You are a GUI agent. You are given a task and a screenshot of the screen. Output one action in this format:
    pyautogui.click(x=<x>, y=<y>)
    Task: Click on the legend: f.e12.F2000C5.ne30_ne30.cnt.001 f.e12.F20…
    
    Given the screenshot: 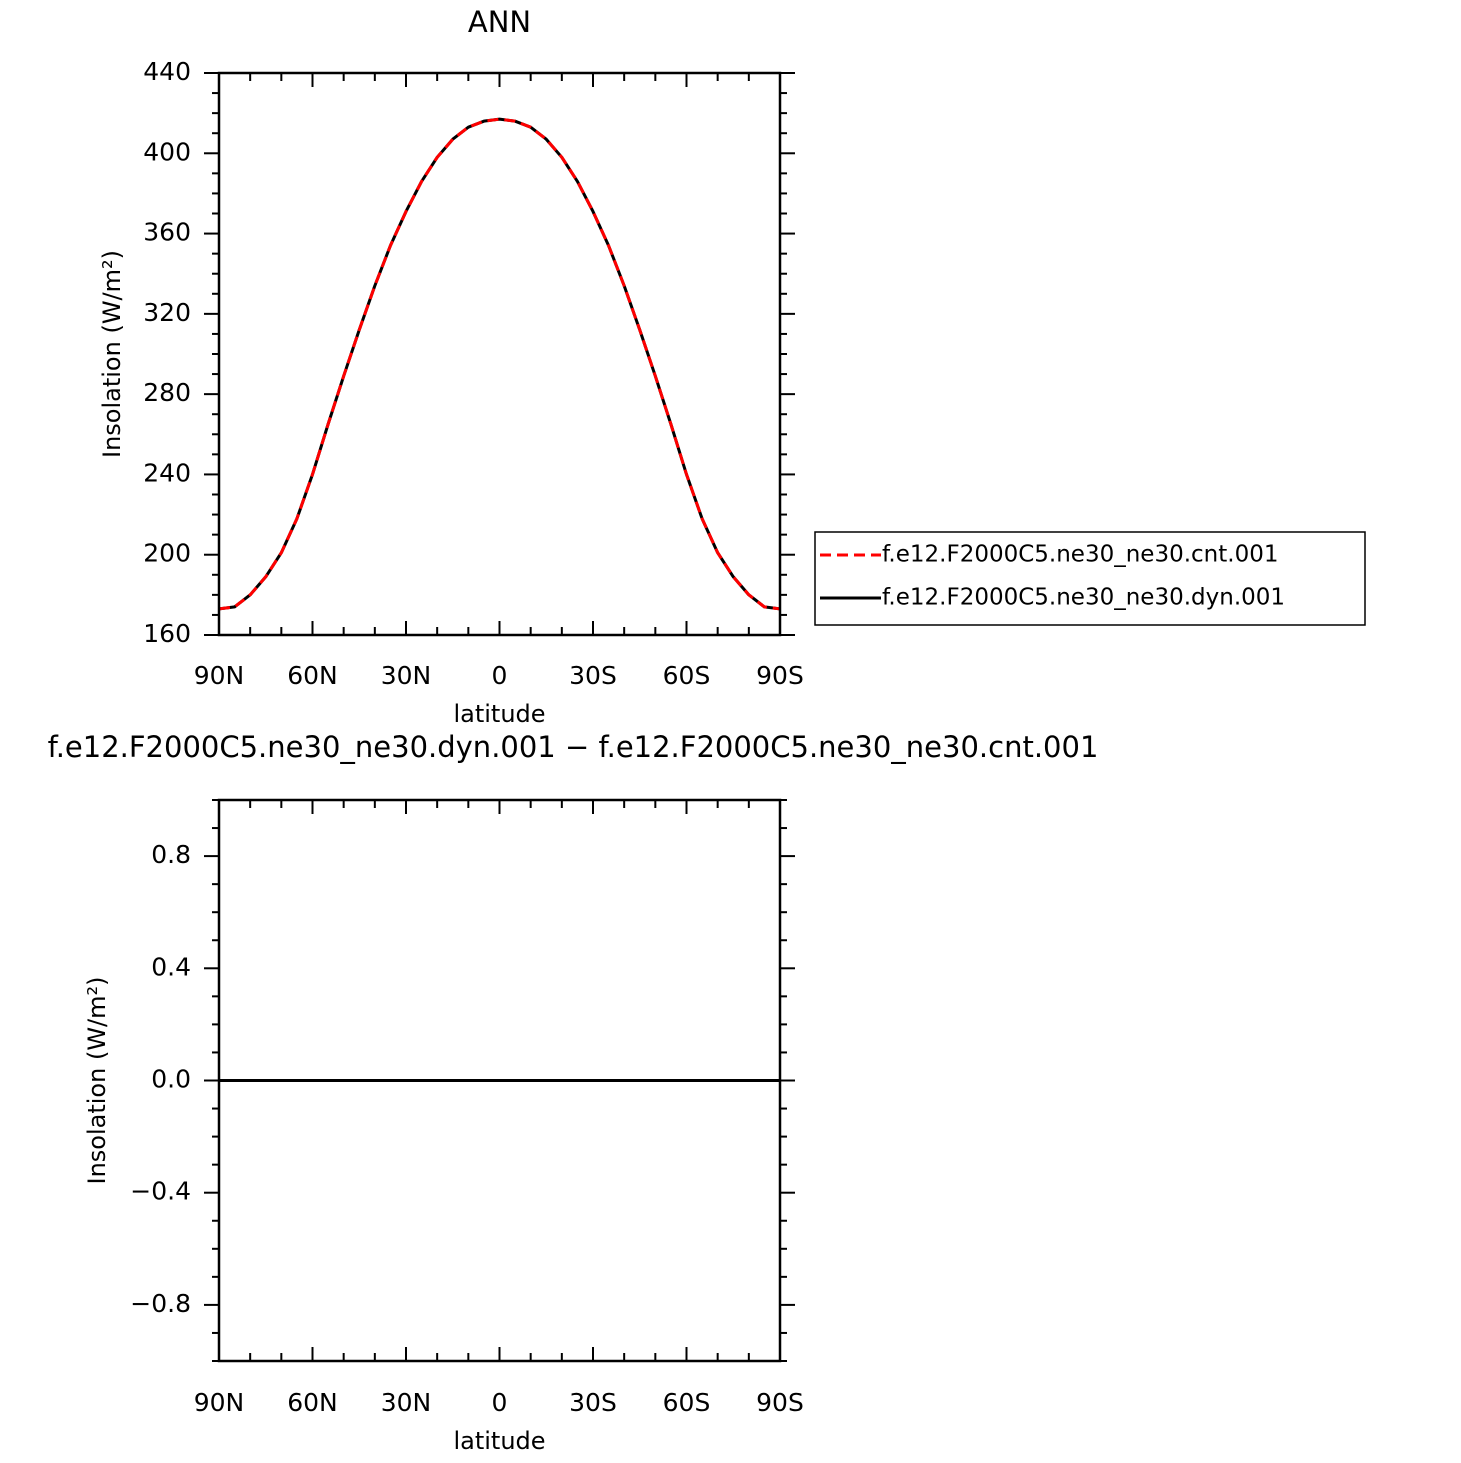 What is the action you would take?
    pyautogui.click(x=1090, y=578)
    